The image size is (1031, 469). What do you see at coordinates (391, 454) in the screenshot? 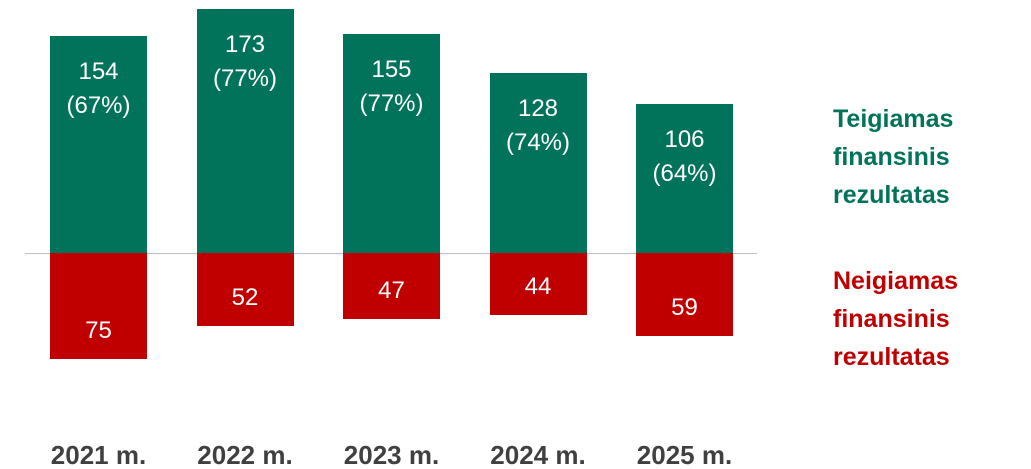
I see `x-tick-label: 2023 m.` at bounding box center [391, 454].